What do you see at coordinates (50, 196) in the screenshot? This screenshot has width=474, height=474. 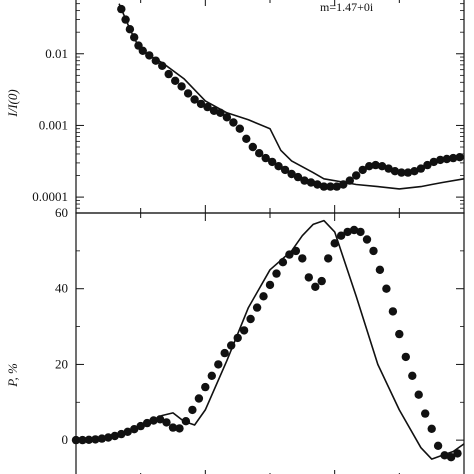 I see `intensity-ytick-label-2: 0.0001` at bounding box center [50, 196].